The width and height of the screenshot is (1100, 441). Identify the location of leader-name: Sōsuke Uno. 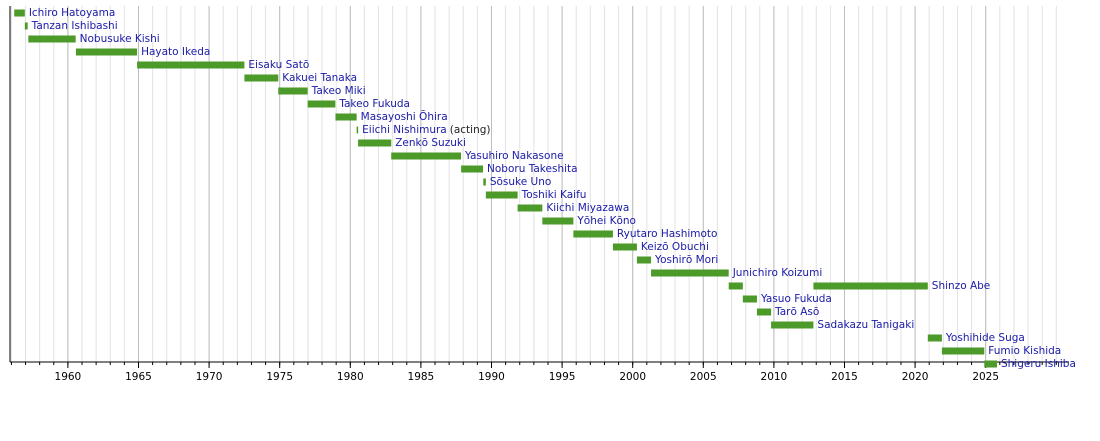
(520, 182).